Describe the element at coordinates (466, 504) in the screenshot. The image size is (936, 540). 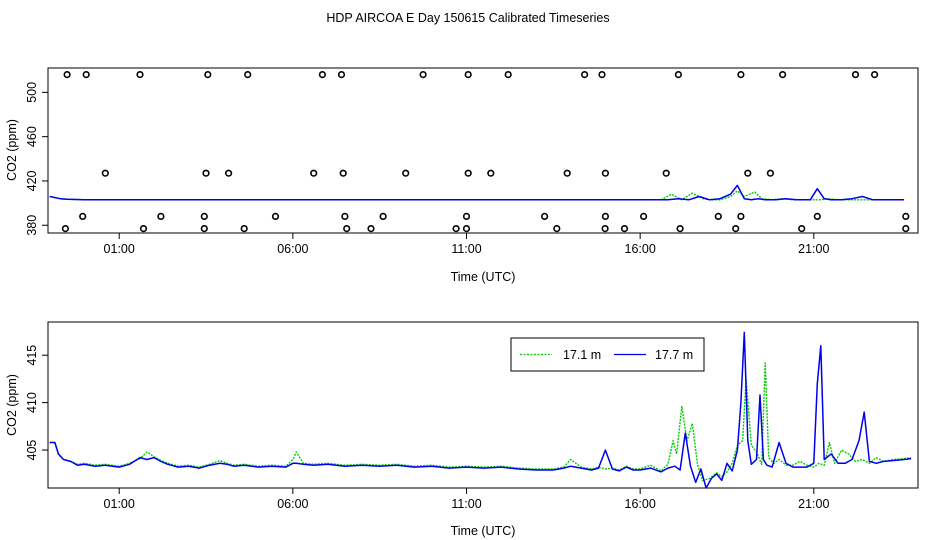
I see `bottom-x-tick-label: 11:00` at that location.